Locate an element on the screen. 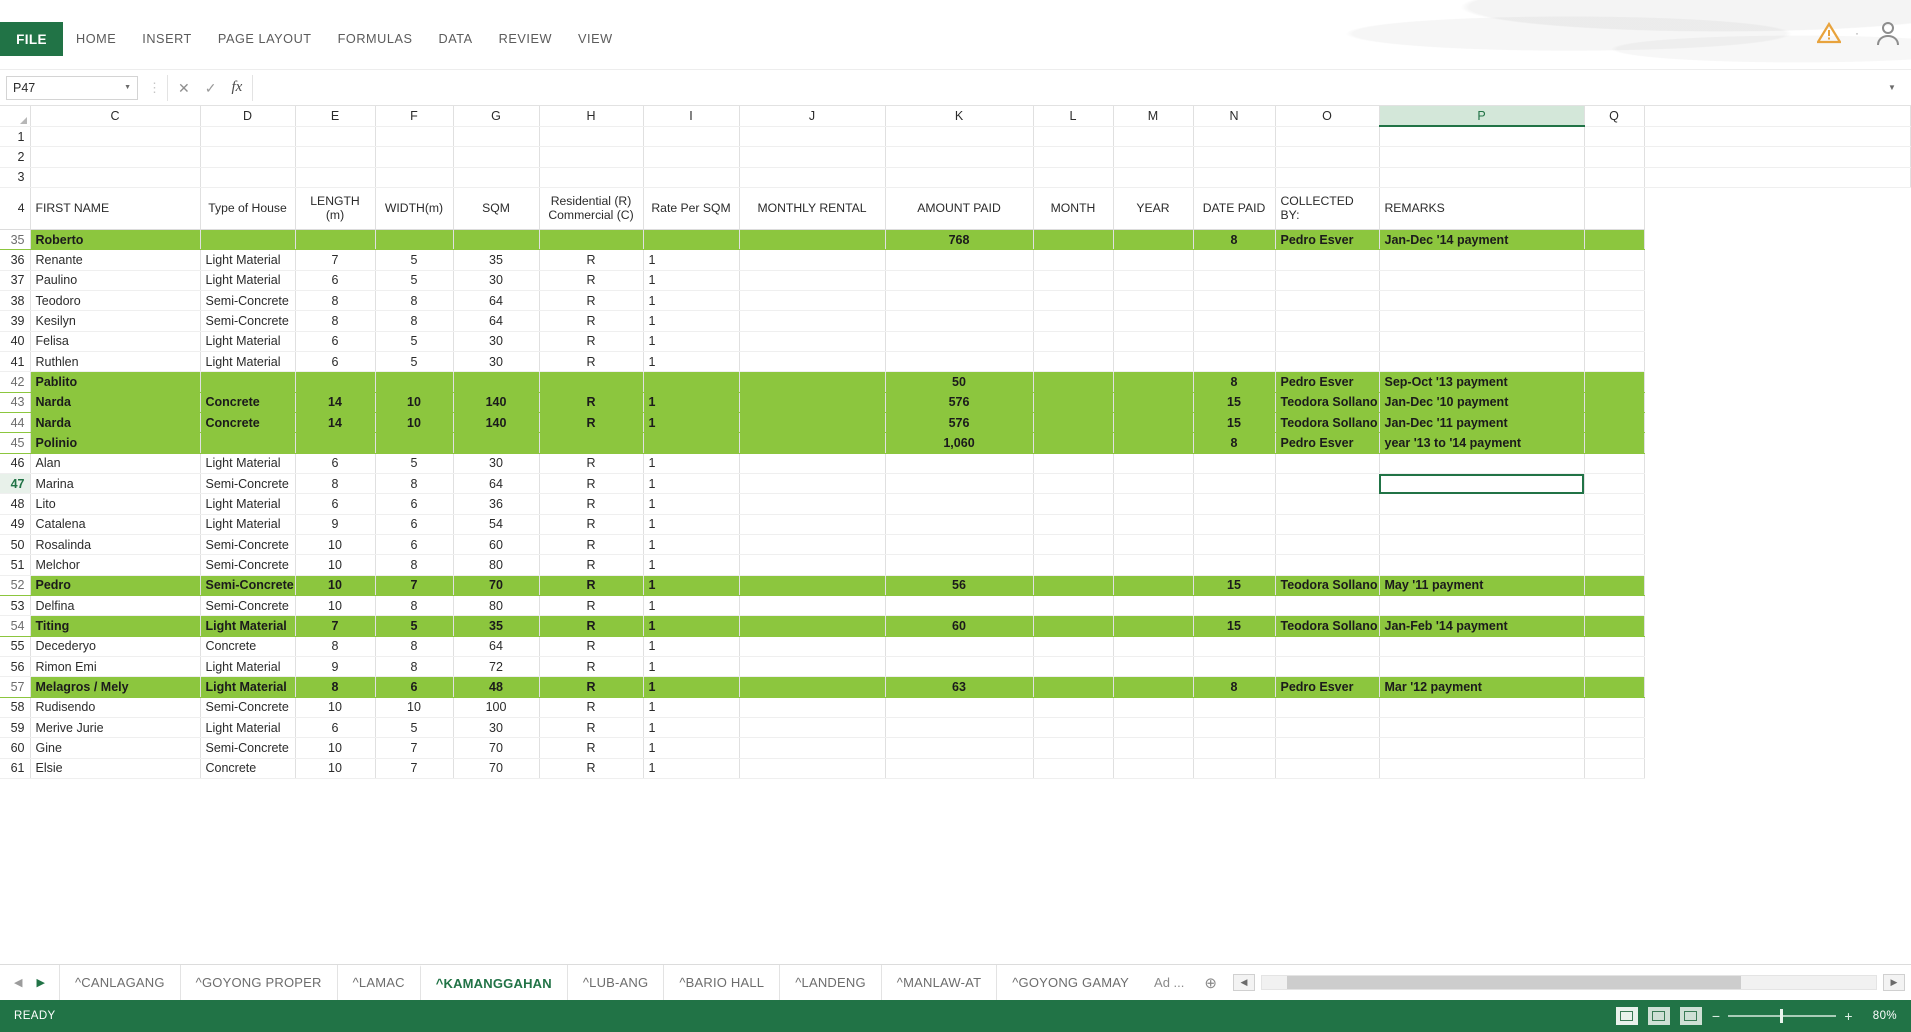  cell-rate is located at coordinates (691, 240).